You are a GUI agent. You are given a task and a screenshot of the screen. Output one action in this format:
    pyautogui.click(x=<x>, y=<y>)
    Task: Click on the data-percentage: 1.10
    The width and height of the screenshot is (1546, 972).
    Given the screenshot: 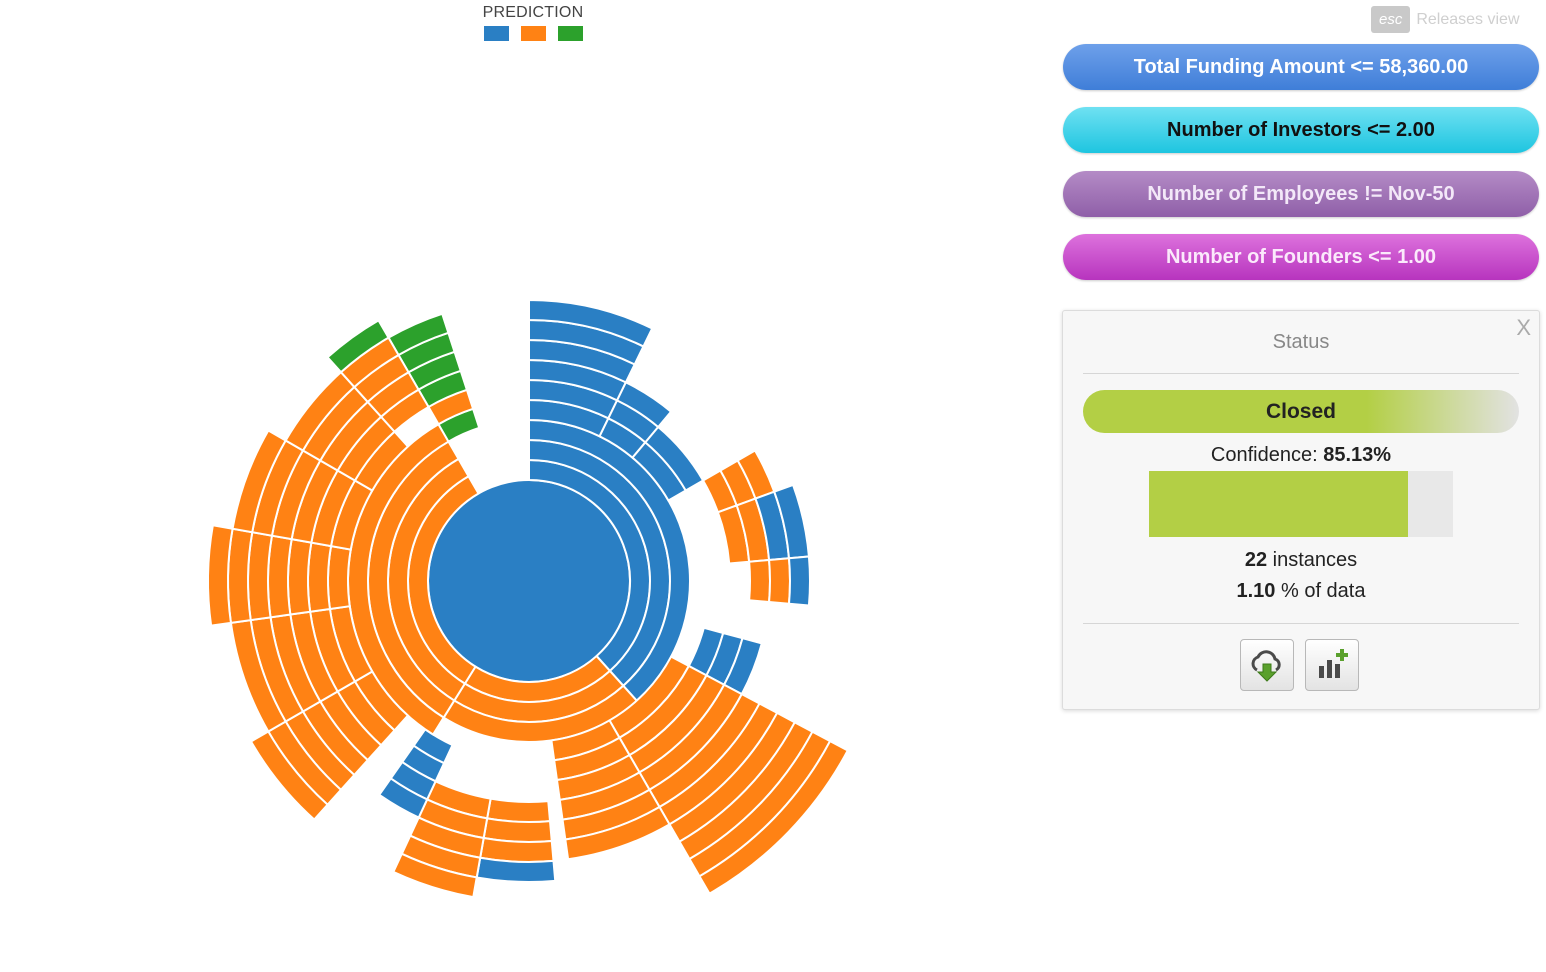 What is the action you would take?
    pyautogui.click(x=1256, y=591)
    